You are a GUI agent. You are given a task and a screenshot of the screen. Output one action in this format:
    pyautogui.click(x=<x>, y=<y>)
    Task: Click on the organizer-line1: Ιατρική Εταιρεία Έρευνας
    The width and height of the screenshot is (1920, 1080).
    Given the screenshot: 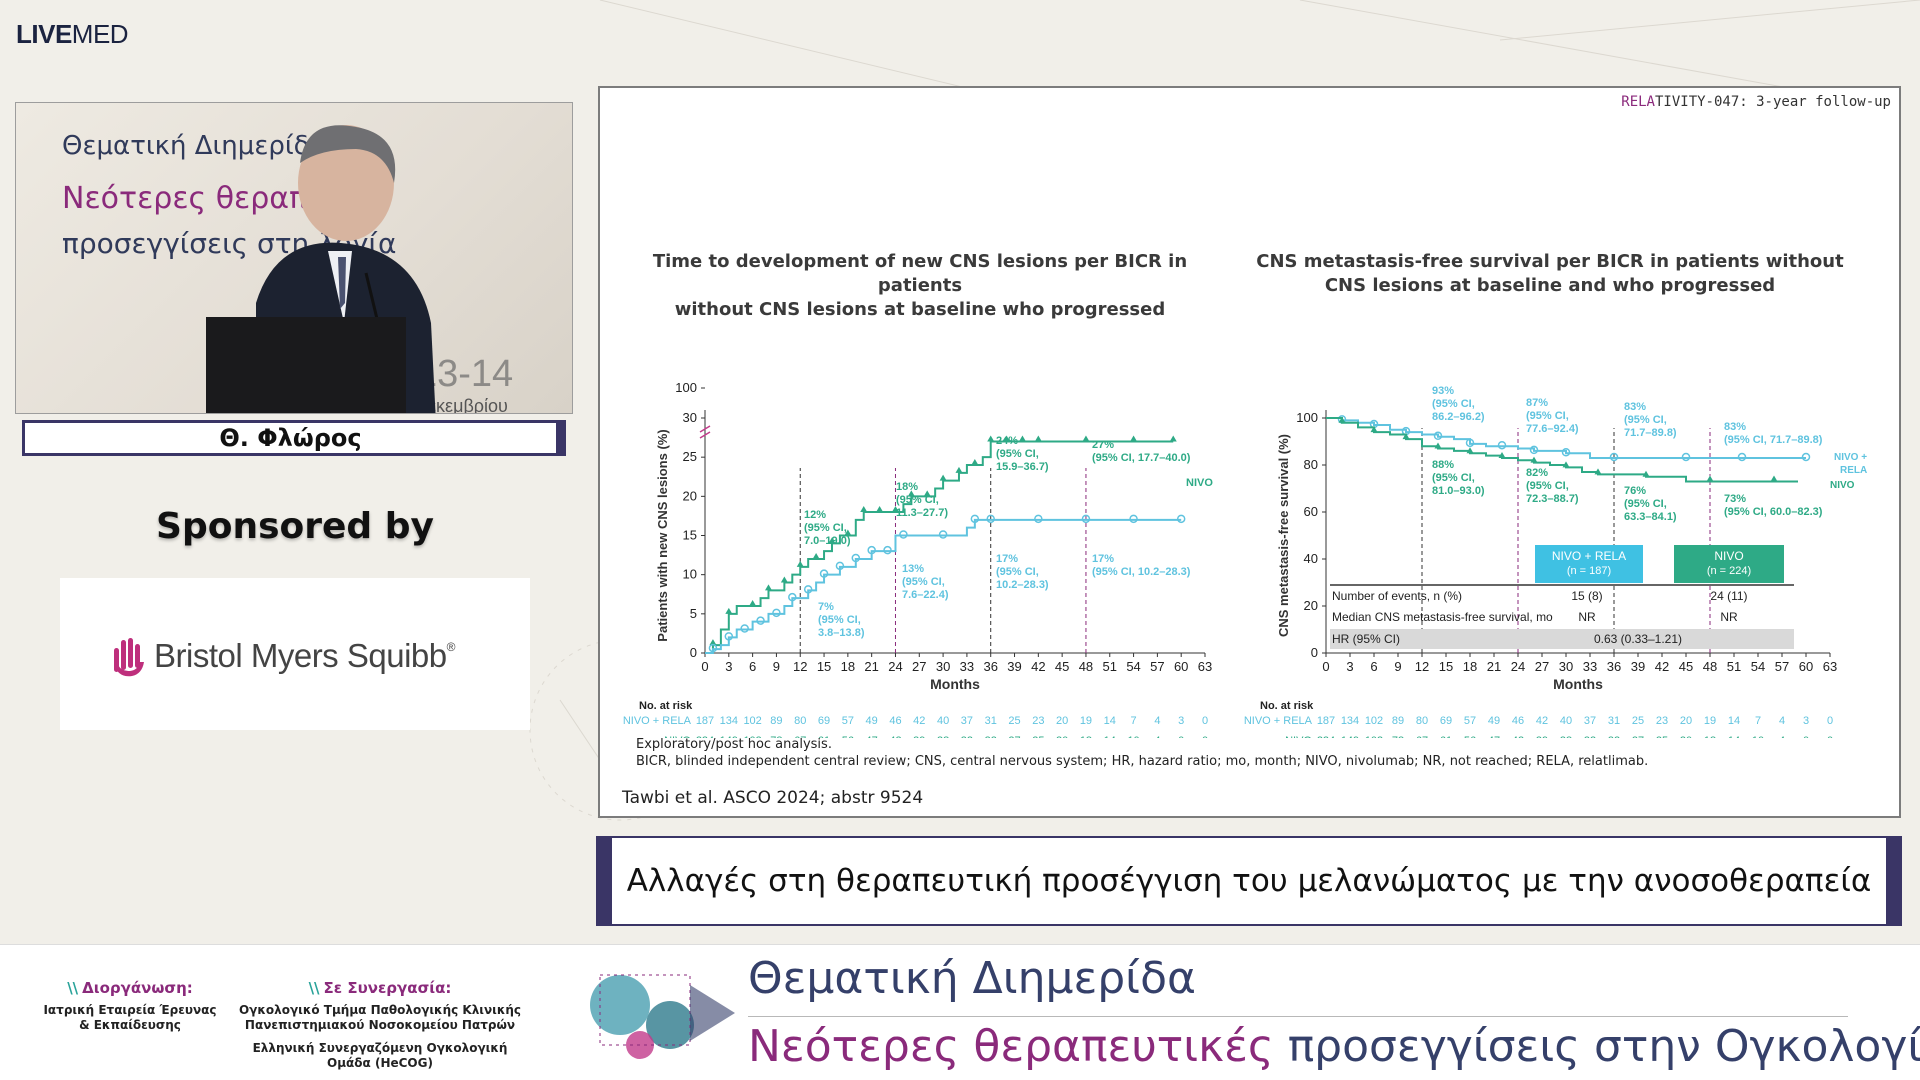 What is the action you would take?
    pyautogui.click(x=130, y=1010)
    